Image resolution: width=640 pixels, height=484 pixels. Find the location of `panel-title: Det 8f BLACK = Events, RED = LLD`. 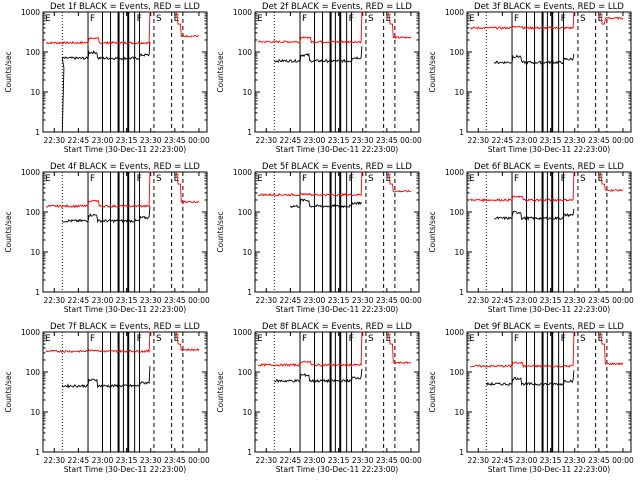

panel-title: Det 8f BLACK = Events, RED = LLD is located at coordinates (337, 327).